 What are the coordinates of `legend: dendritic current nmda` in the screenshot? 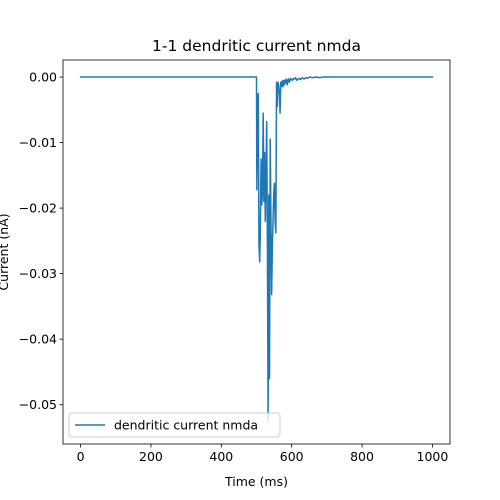 It's located at (174, 425).